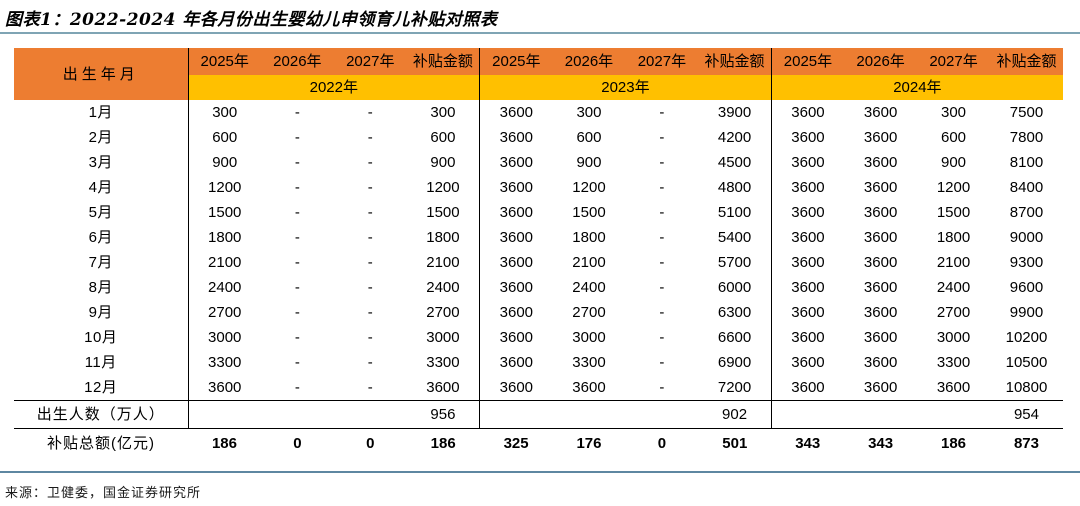 The height and width of the screenshot is (506, 1080). I want to click on month-label: 12月, so click(101, 388).